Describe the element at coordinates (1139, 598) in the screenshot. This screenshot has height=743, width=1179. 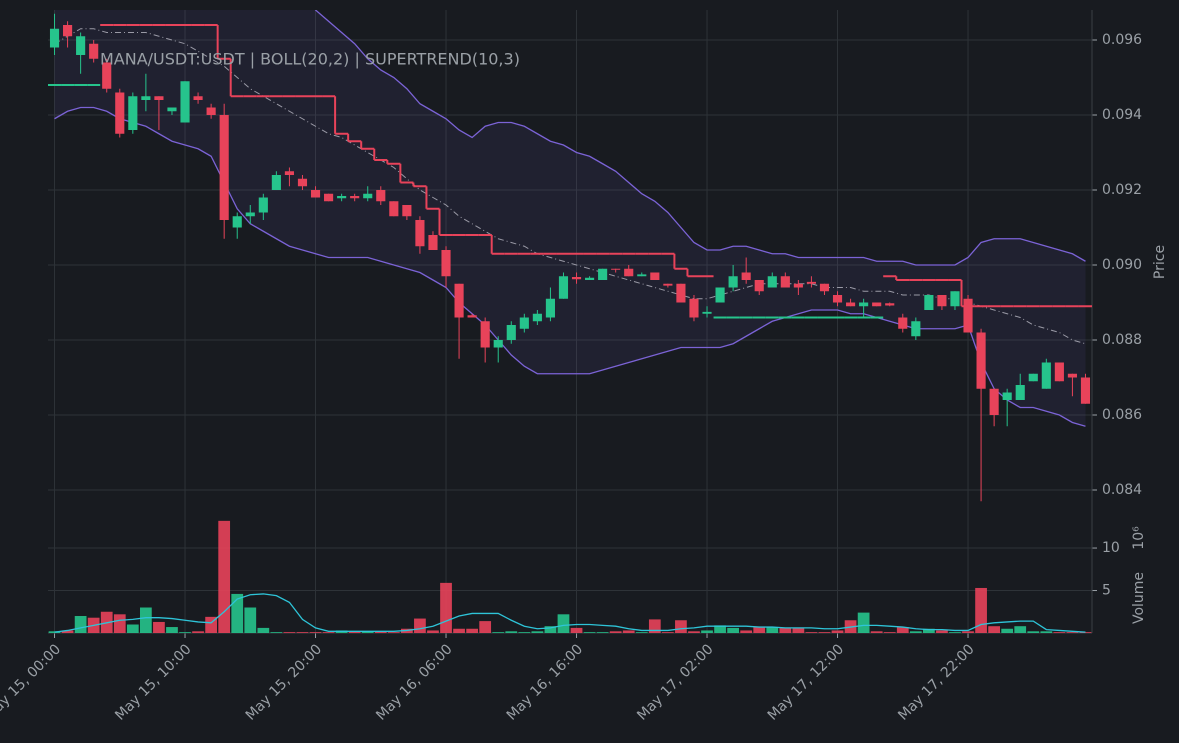
I see `volume-axis-label: Volume` at that location.